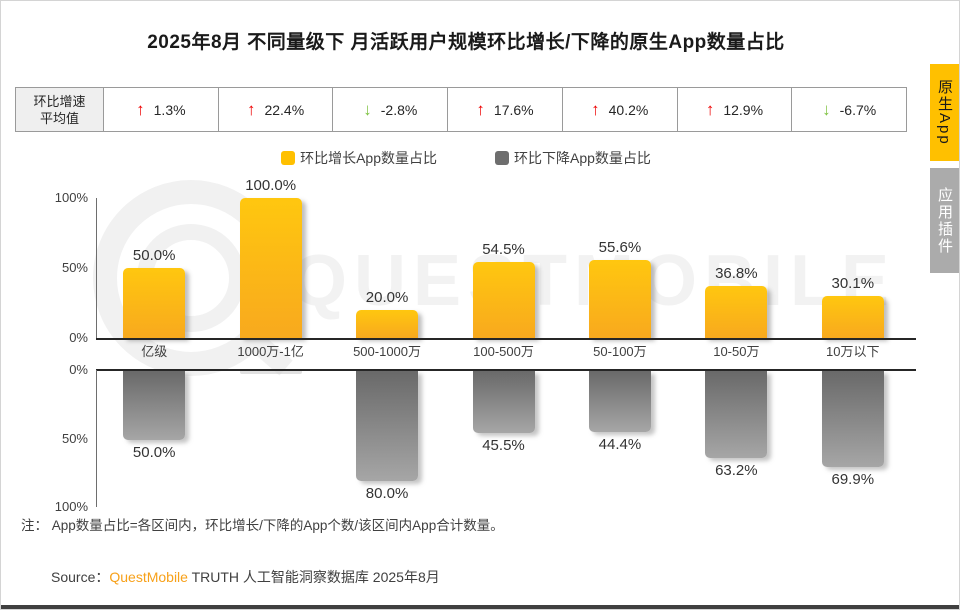  Describe the element at coordinates (853, 283) in the screenshot. I see `growth-bar-value: 30.1%` at that location.